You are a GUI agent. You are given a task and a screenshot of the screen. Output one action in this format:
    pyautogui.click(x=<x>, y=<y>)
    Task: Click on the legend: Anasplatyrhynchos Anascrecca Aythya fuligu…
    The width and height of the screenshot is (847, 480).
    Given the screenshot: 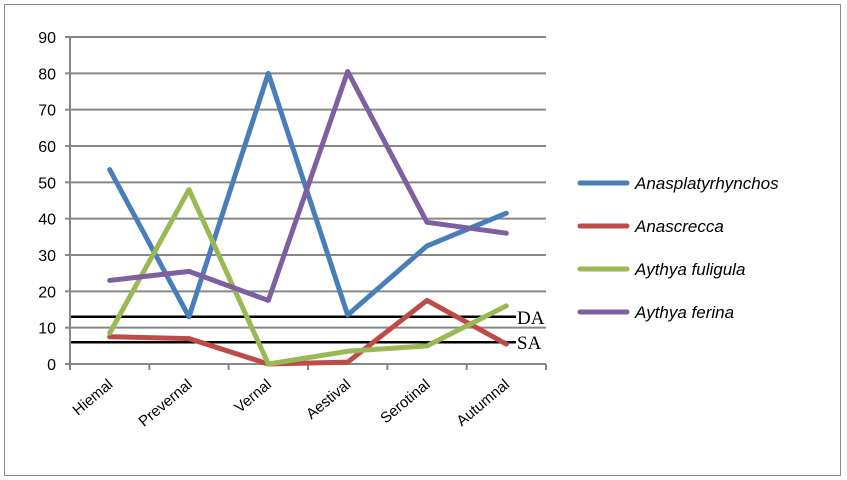 What is the action you would take?
    pyautogui.click(x=678, y=248)
    